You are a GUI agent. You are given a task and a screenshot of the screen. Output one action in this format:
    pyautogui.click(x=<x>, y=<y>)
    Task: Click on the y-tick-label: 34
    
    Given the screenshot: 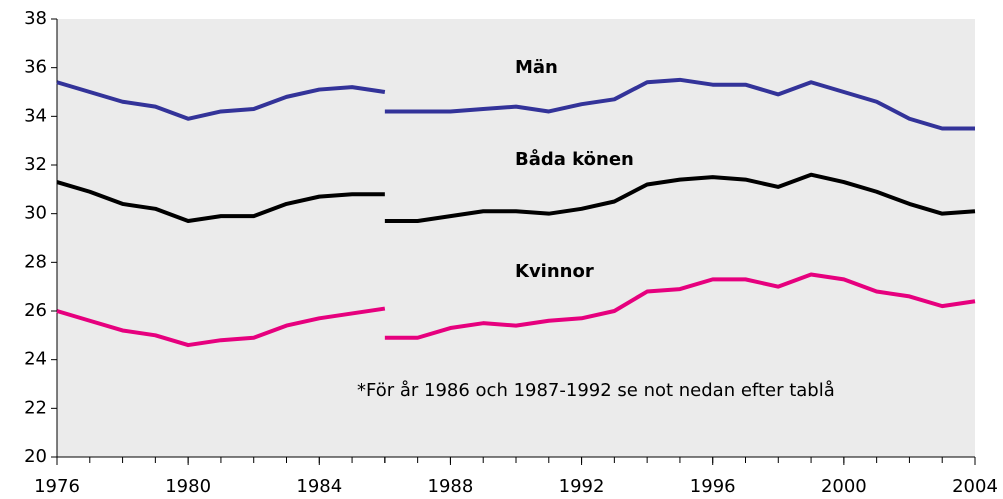 What is the action you would take?
    pyautogui.click(x=35, y=115)
    